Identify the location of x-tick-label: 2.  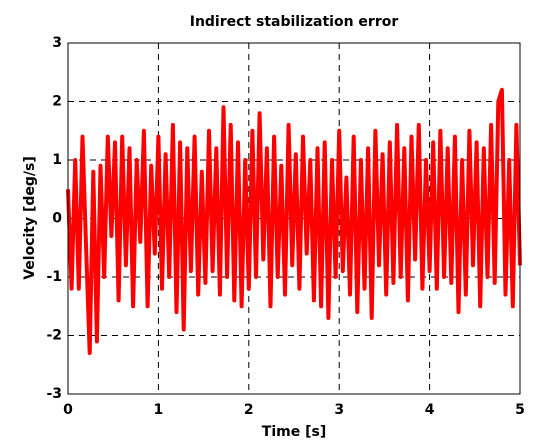
(249, 410).